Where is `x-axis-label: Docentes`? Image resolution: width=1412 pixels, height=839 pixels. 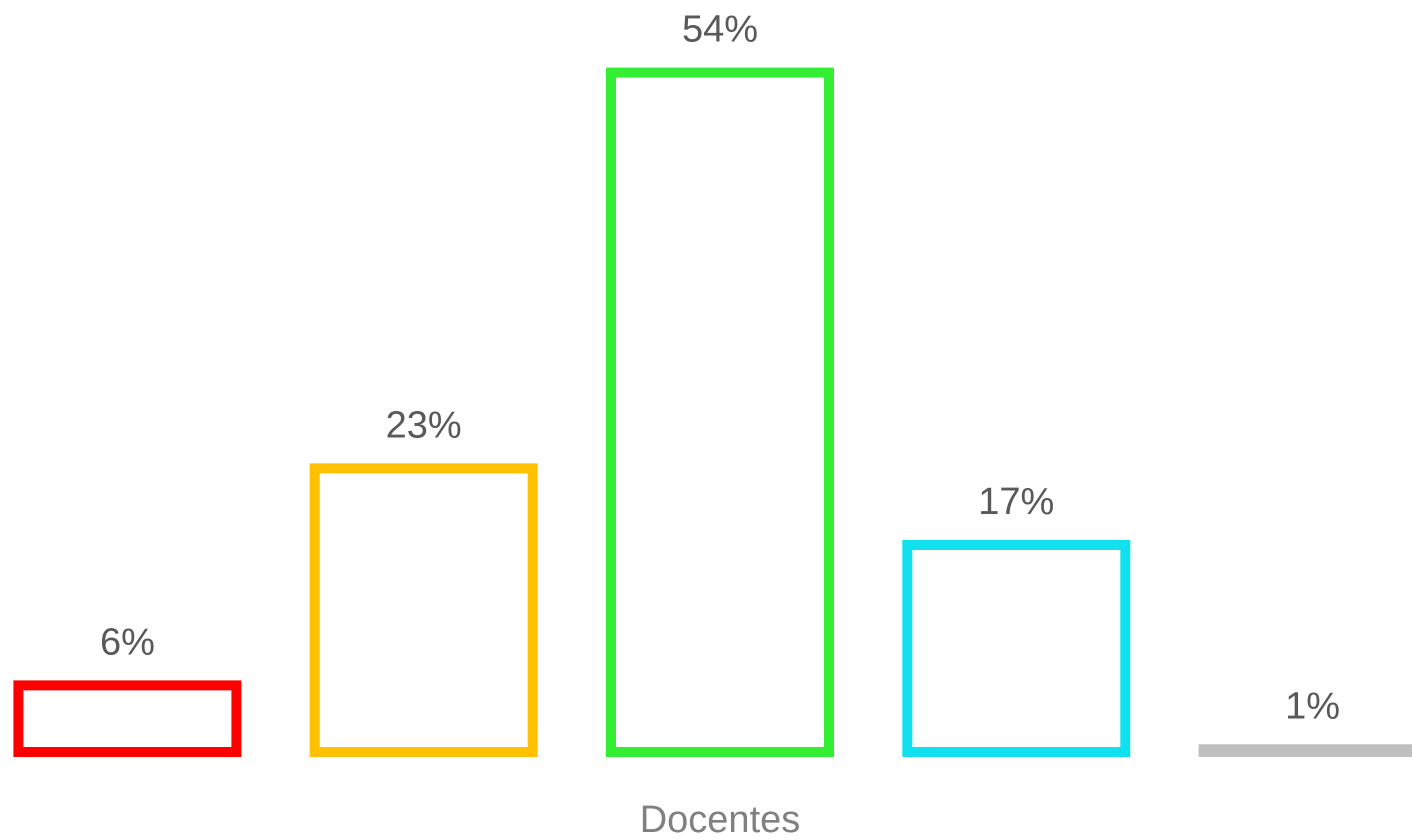 x-axis-label: Docentes is located at coordinates (720, 819).